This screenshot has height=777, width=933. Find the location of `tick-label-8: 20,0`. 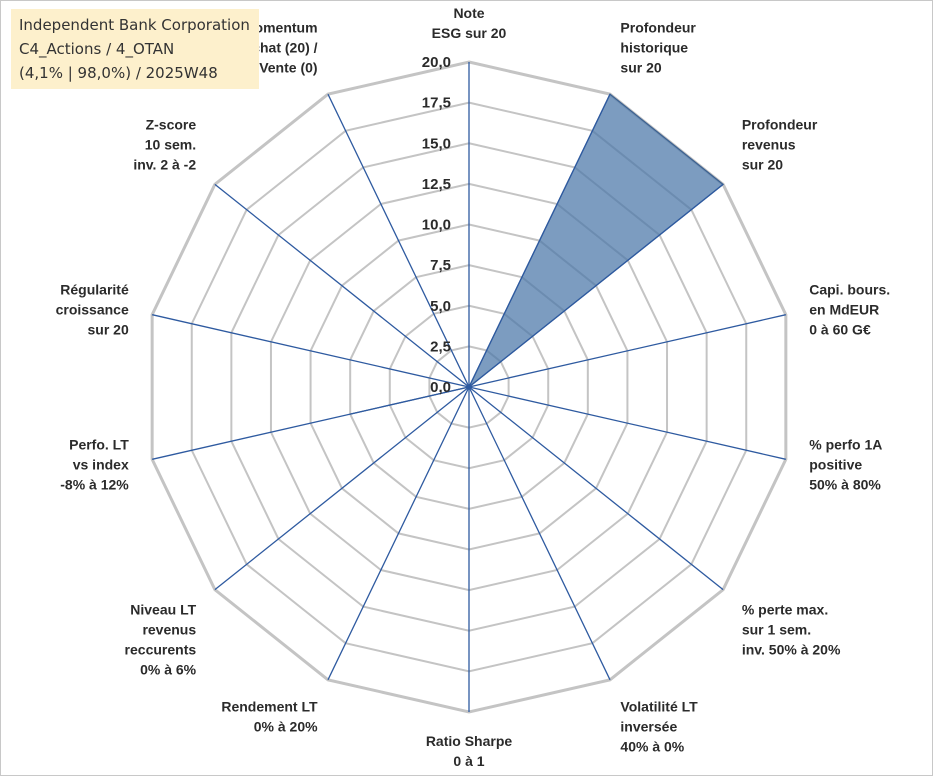

tick-label-8: 20,0 is located at coordinates (436, 62).